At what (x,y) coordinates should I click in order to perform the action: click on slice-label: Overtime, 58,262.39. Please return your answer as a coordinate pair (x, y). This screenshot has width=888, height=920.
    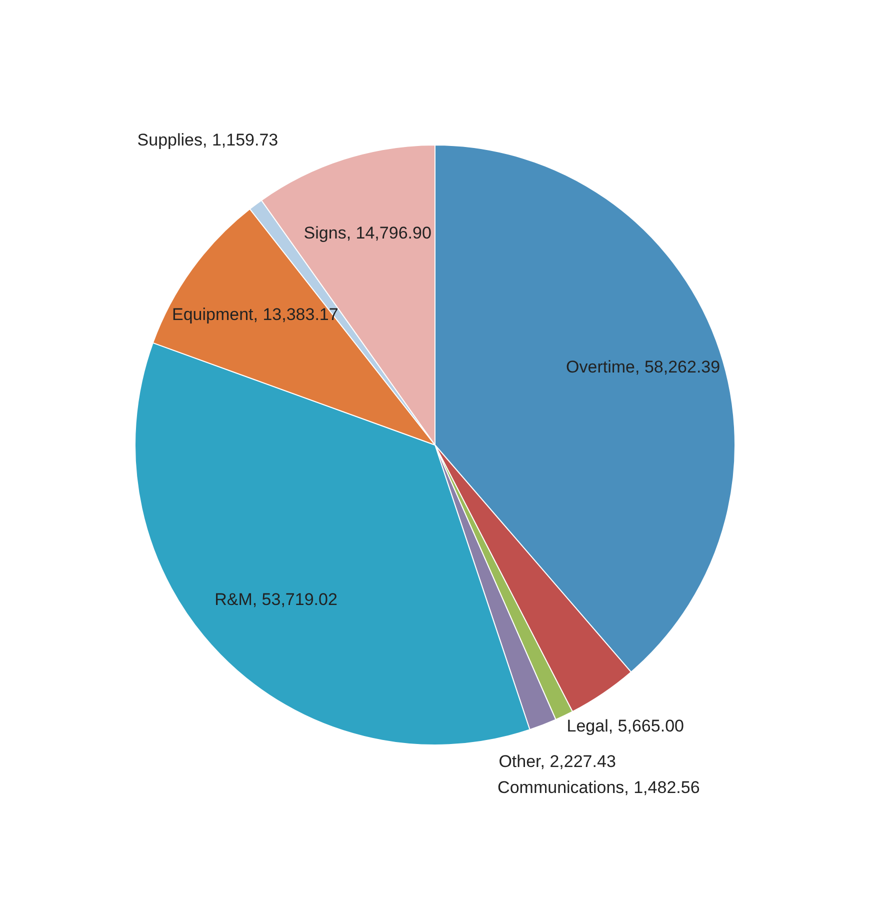
    Looking at the image, I should click on (643, 367).